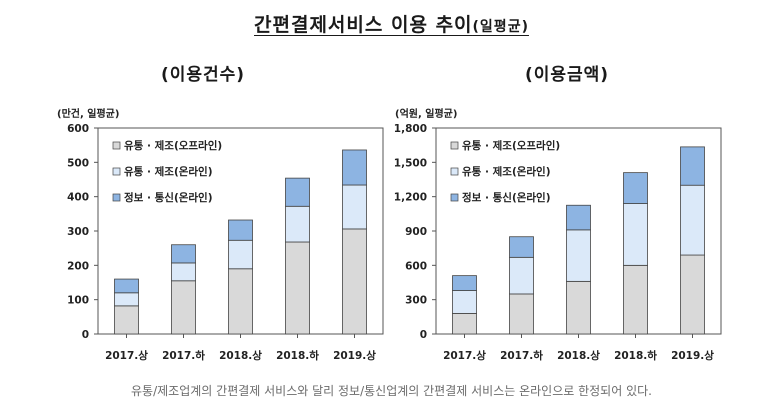 The image size is (783, 408). I want to click on title-suffix: (일평균), so click(500, 27).